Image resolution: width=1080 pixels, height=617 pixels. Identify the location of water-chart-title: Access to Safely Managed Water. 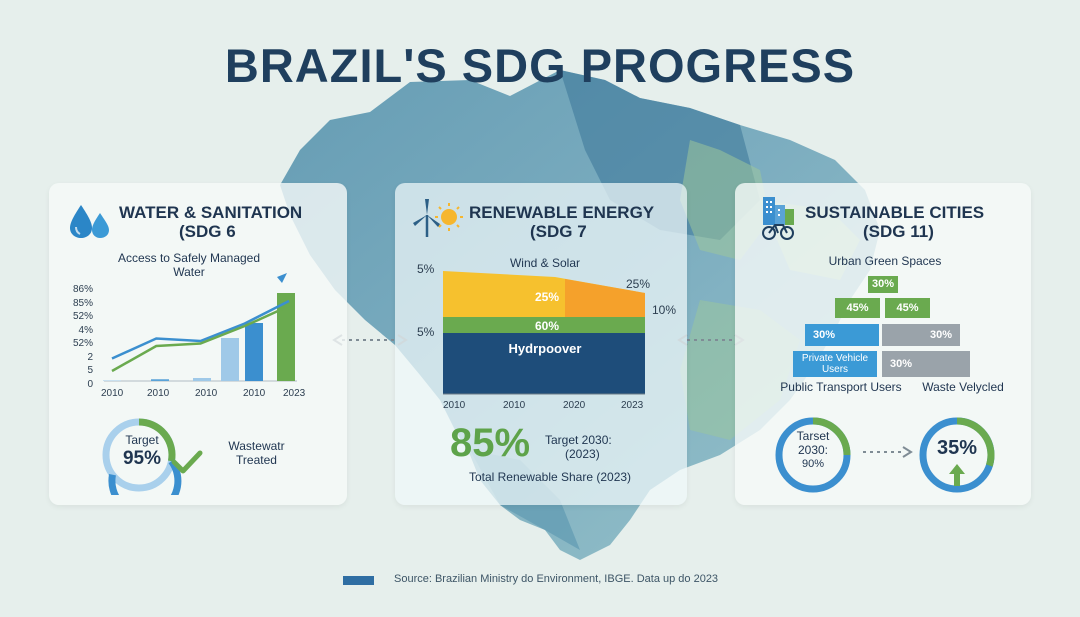
(189, 265).